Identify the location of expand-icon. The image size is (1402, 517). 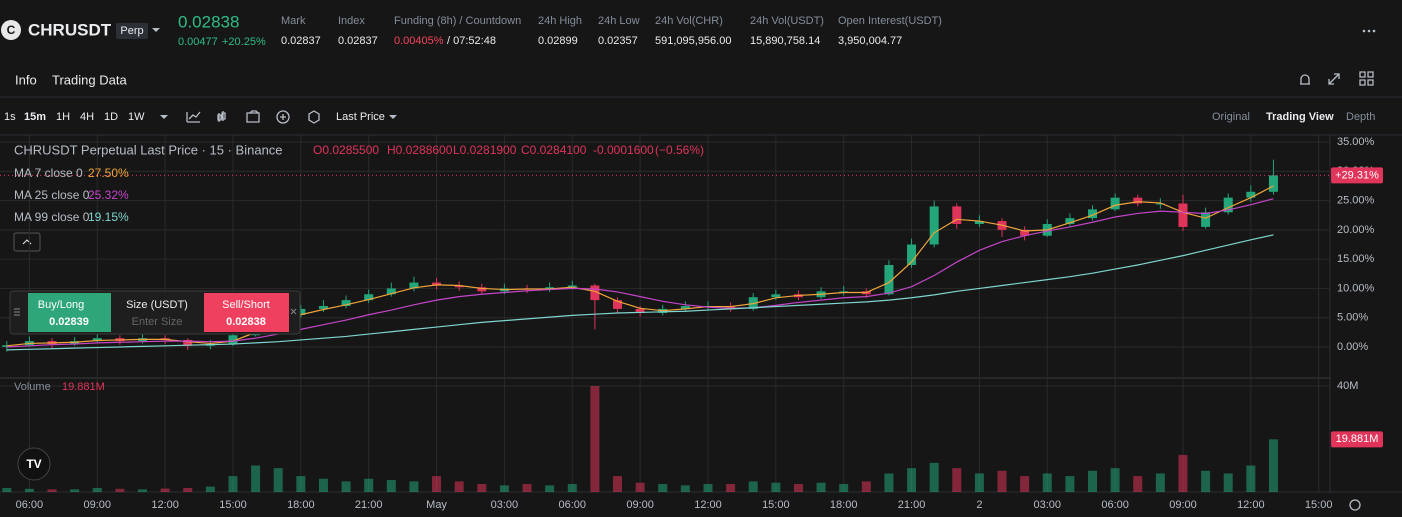
(1334, 79).